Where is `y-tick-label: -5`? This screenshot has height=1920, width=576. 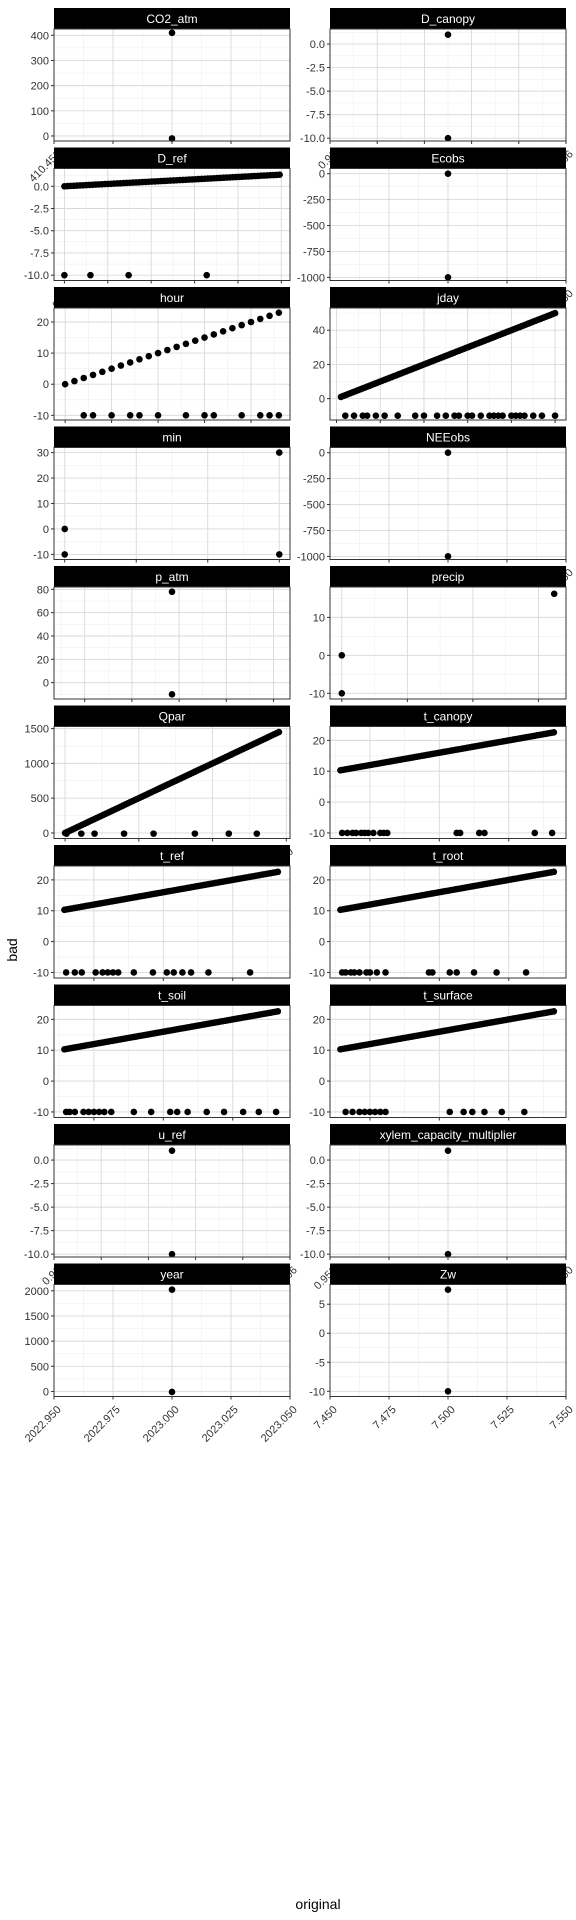 y-tick-label: -5 is located at coordinates (320, 1363).